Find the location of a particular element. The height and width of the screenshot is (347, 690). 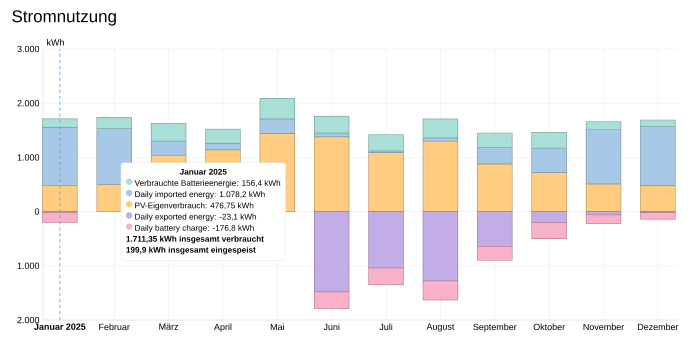

annotation: Daily battery charge: -176,8 kWh is located at coordinates (194, 228).